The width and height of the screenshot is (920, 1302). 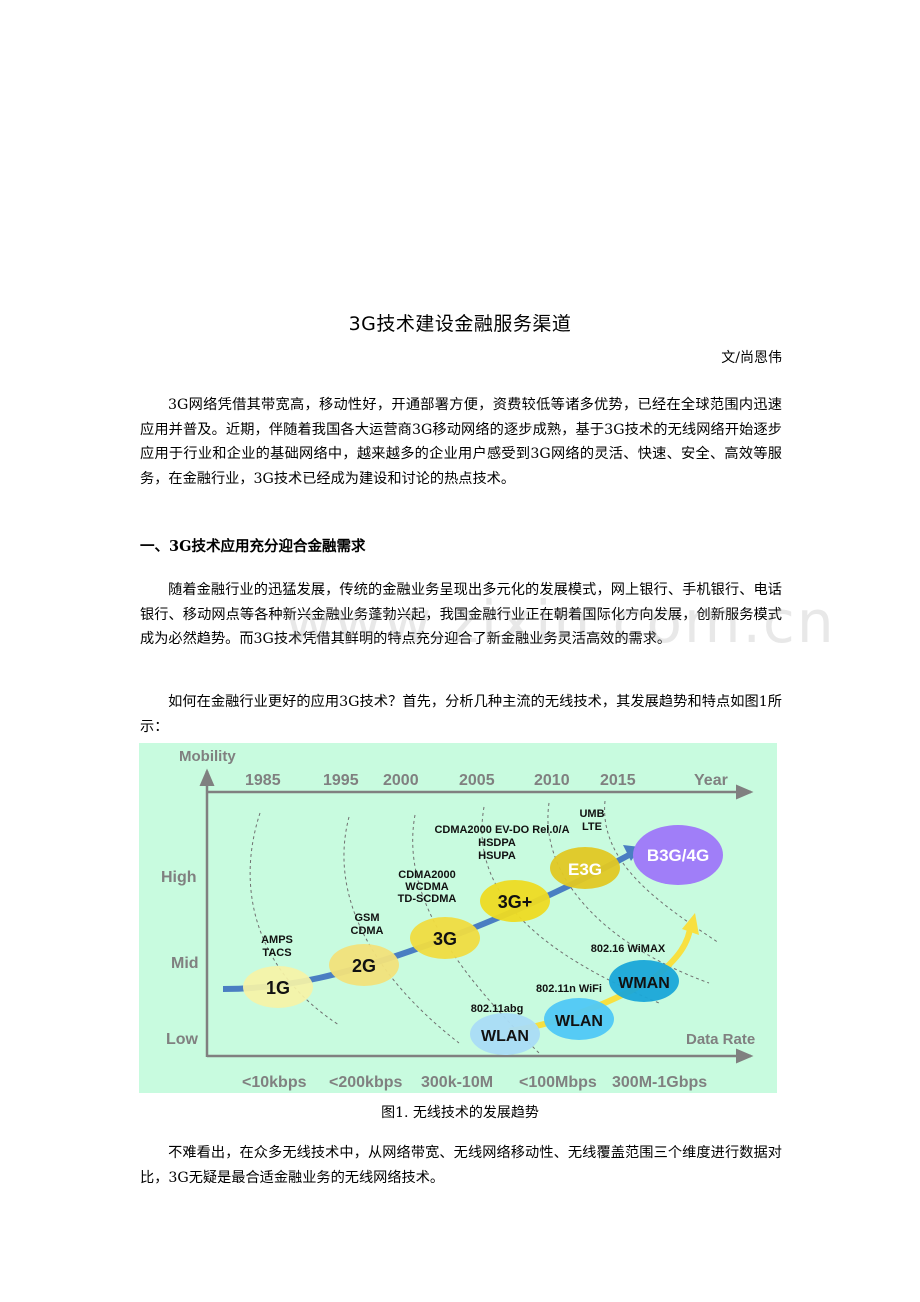 I want to click on tech-wlan-n: 802.11n WiFi, so click(x=569, y=989).